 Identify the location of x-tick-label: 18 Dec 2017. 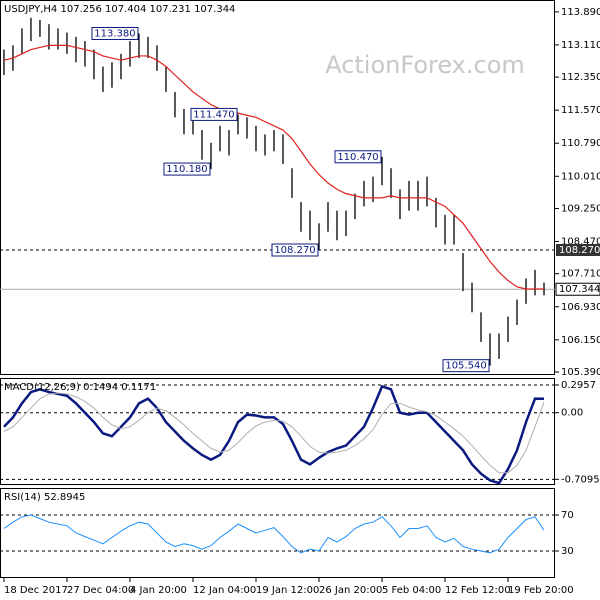
(36, 590).